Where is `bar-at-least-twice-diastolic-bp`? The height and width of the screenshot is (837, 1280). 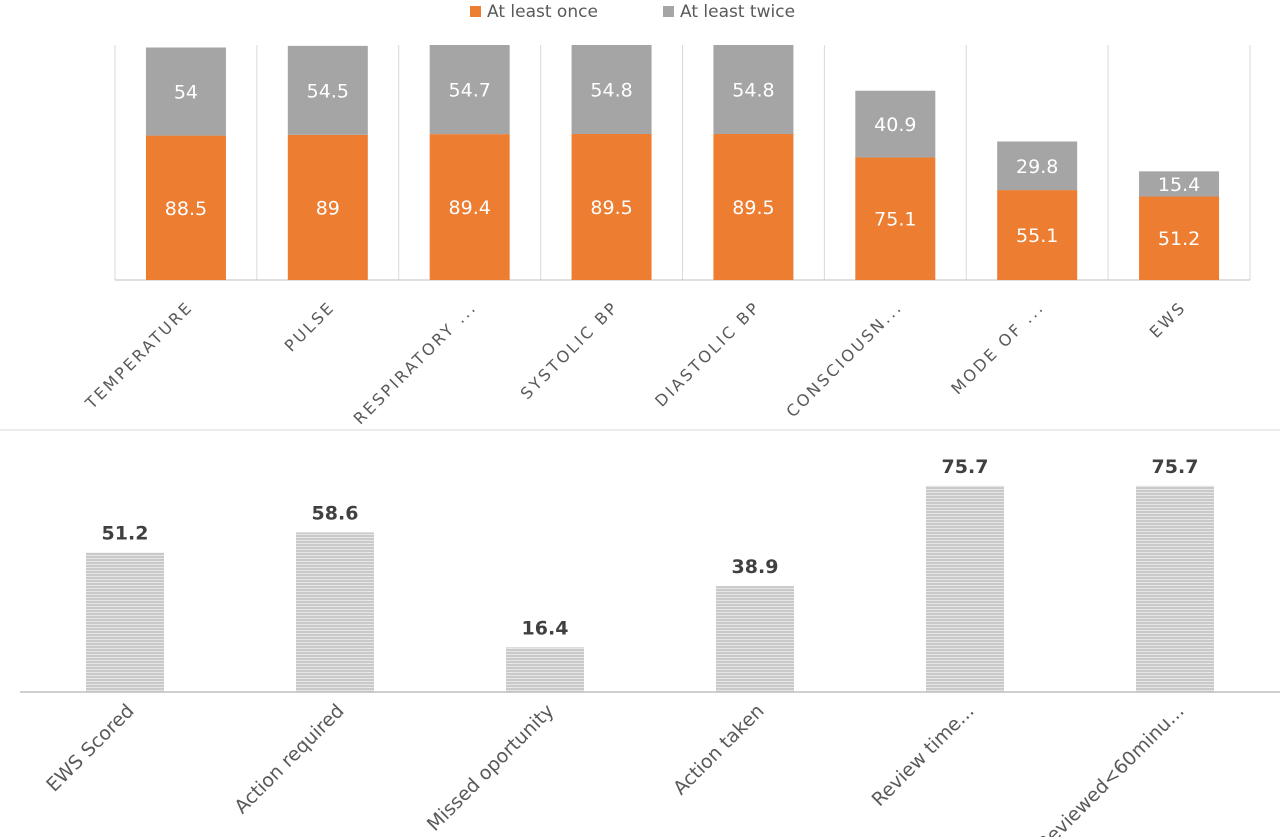
bar-at-least-twice-diastolic-bp is located at coordinates (753, 89).